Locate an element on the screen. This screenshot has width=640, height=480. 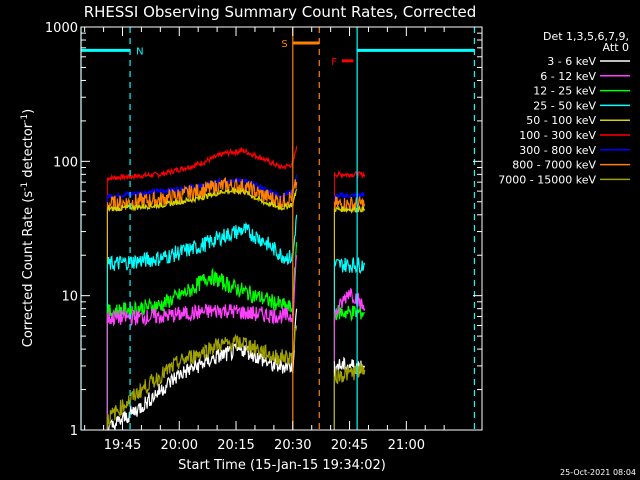
y-axis-label-part-e: ) is located at coordinates (28, 111).